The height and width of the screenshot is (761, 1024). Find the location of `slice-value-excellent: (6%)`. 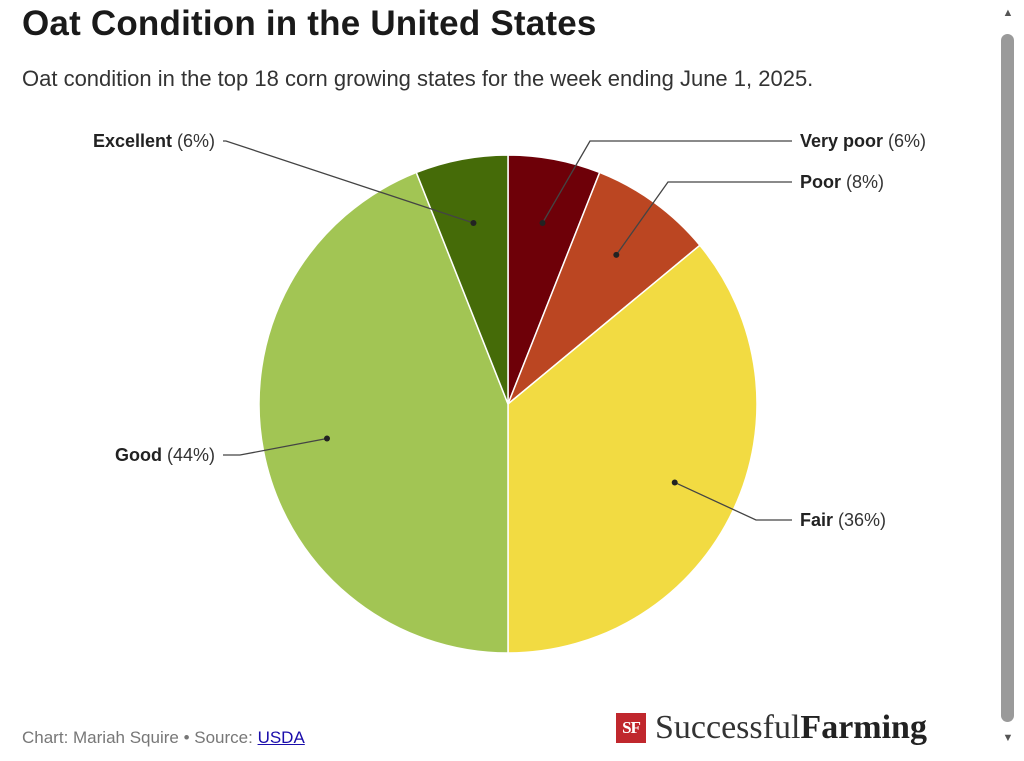

slice-value-excellent: (6%) is located at coordinates (193, 141).